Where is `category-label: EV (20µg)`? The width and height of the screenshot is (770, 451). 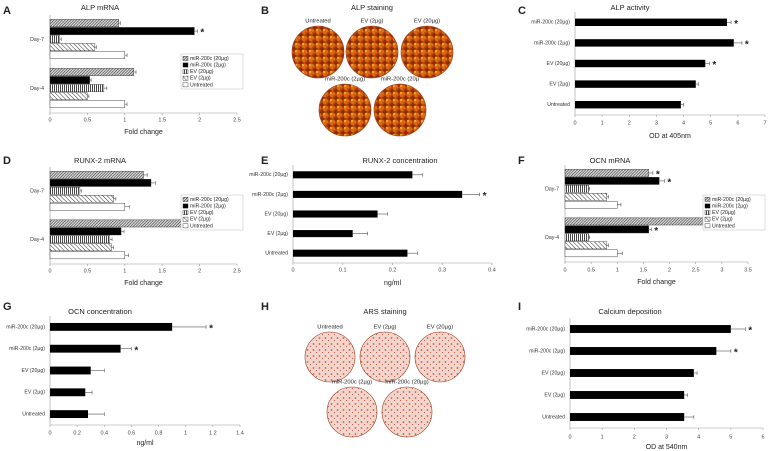 category-label: EV (20µg) is located at coordinates (277, 214).